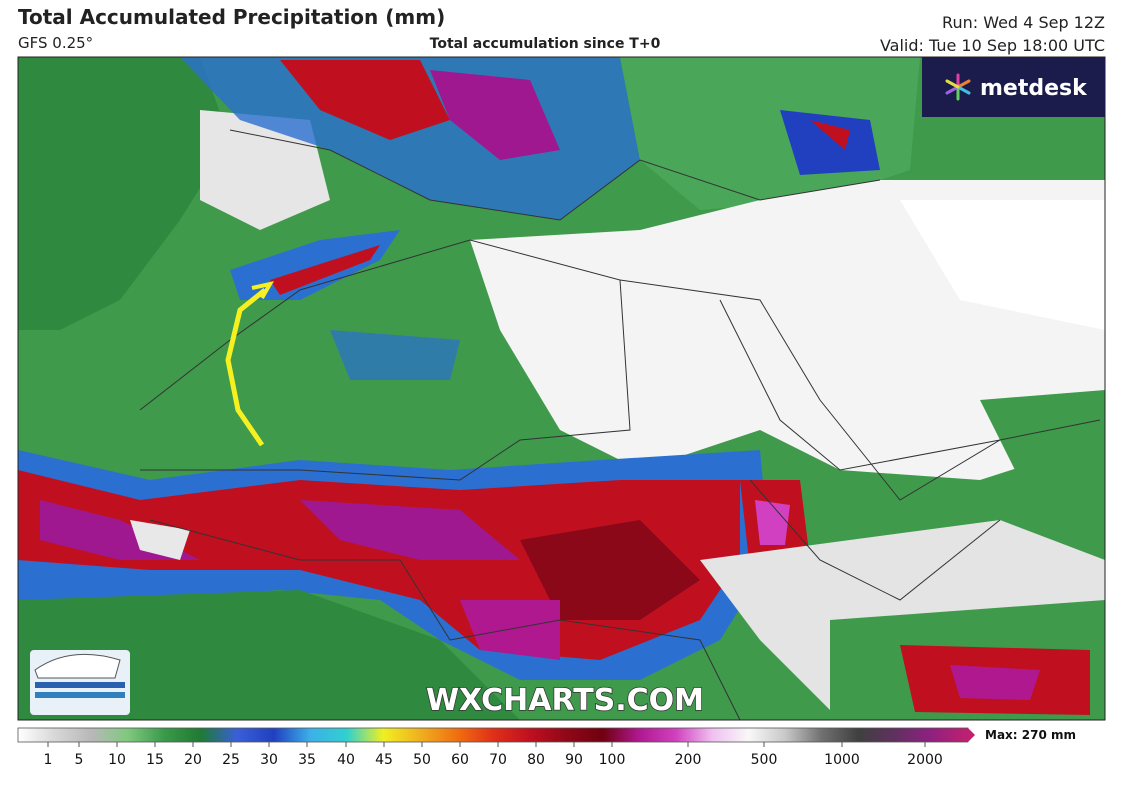  What do you see at coordinates (80, 682) in the screenshot?
I see `logo` at bounding box center [80, 682].